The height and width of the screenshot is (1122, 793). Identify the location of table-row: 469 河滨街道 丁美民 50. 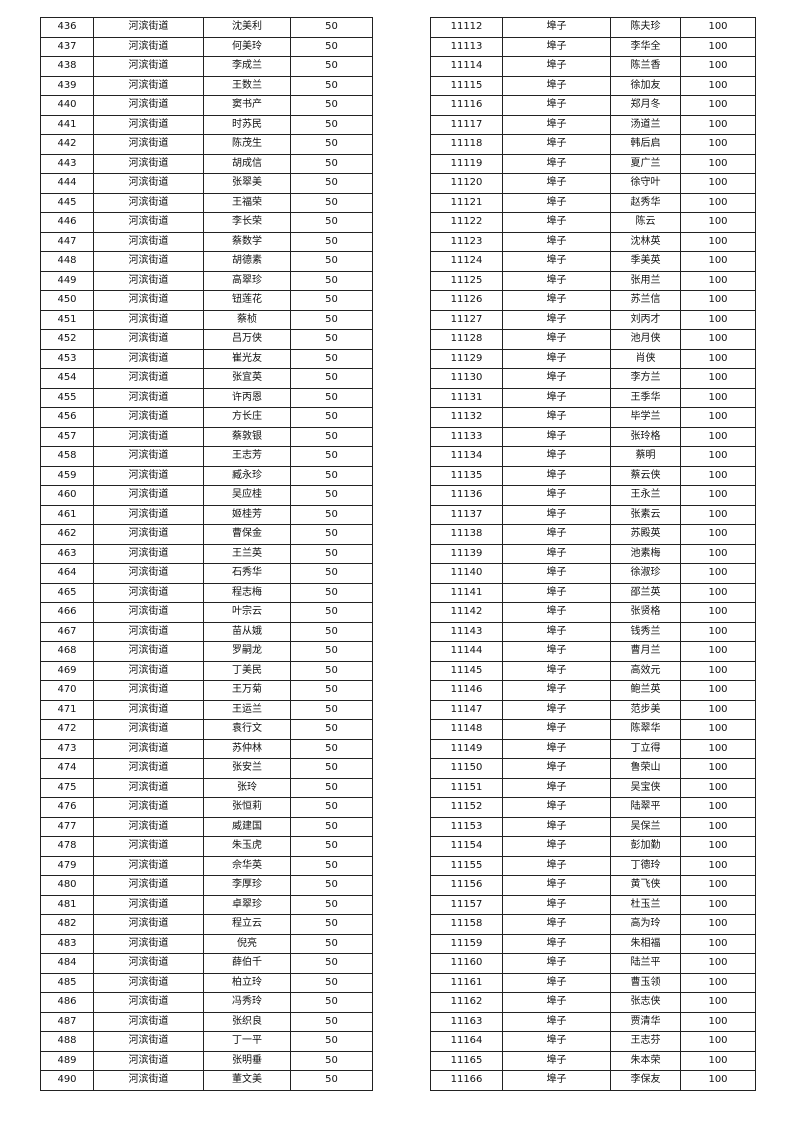
(206, 670).